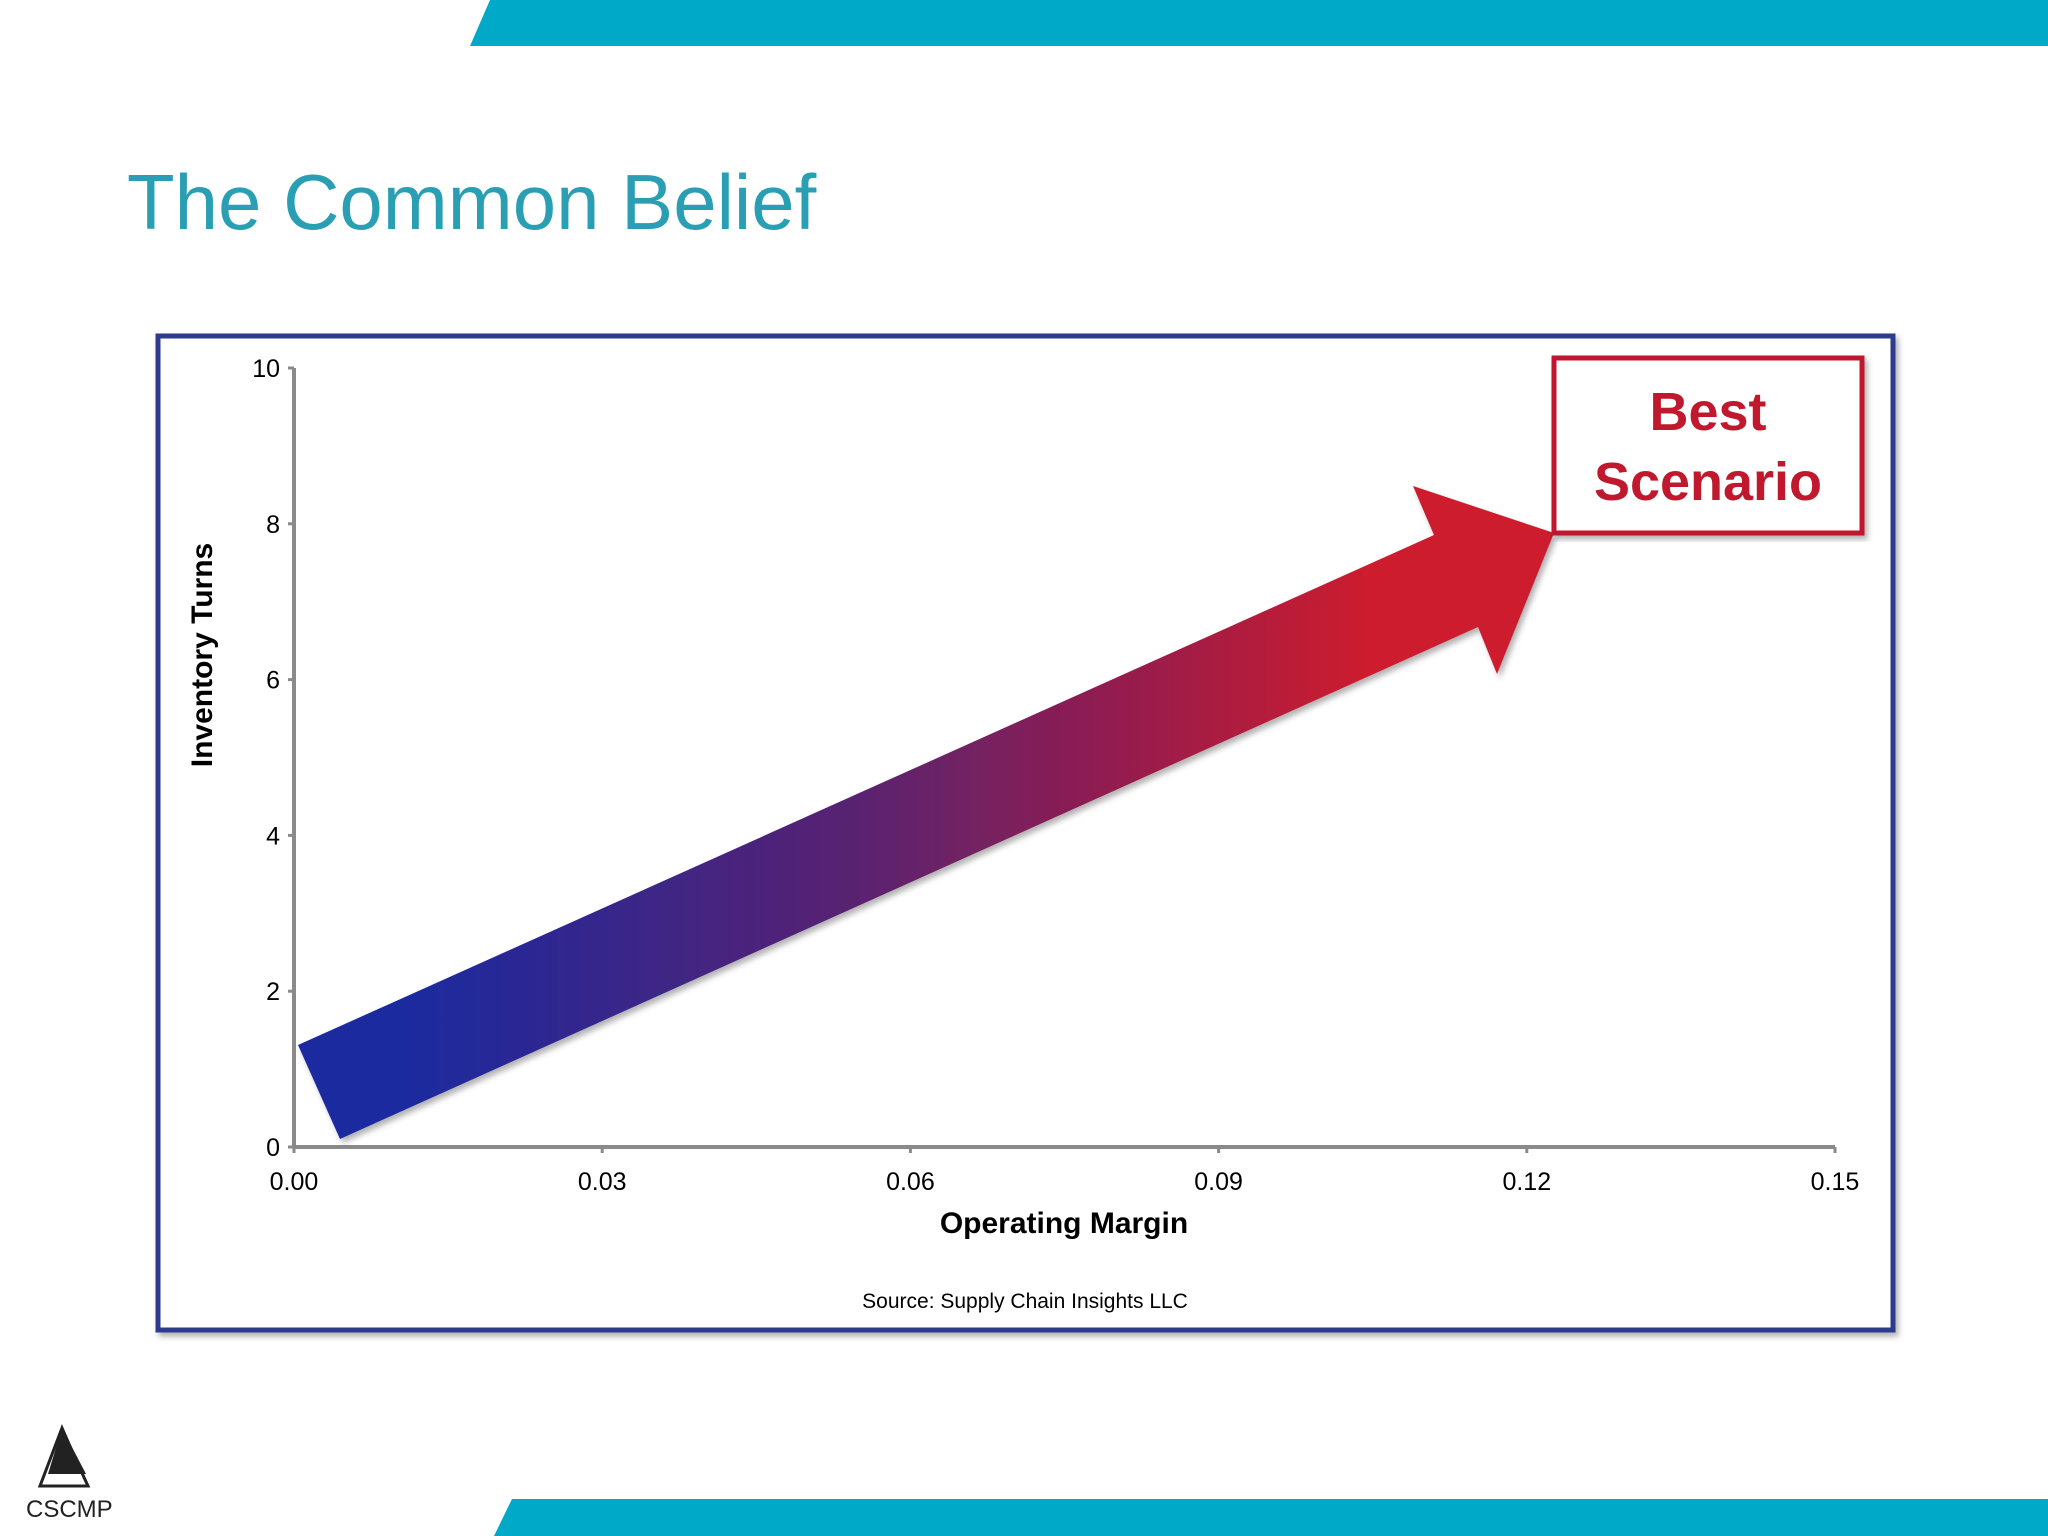  Describe the element at coordinates (1271, 1517) in the screenshot. I see `bottom-band` at that location.